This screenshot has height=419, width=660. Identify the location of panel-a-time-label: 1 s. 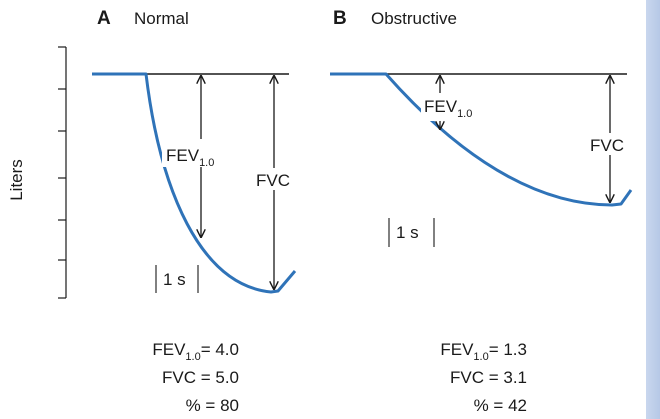
(174, 279).